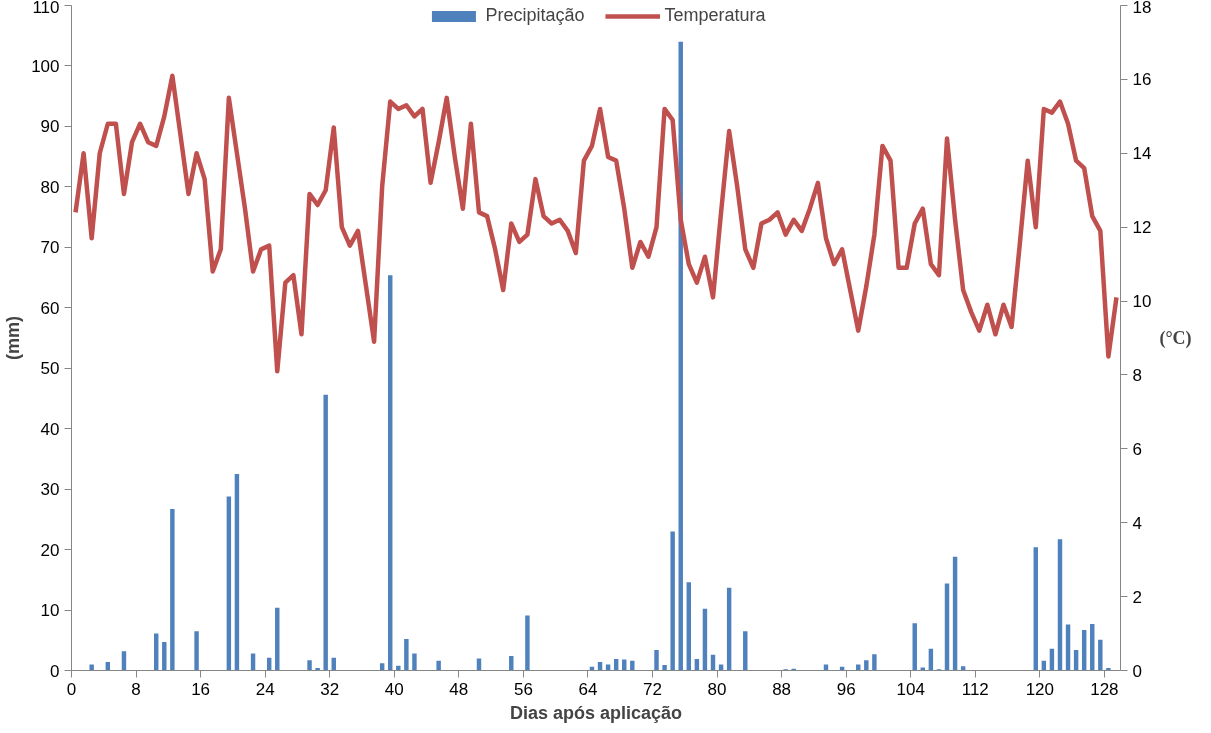  Describe the element at coordinates (715, 15) in the screenshot. I see `legend-label: Temperatura` at that location.